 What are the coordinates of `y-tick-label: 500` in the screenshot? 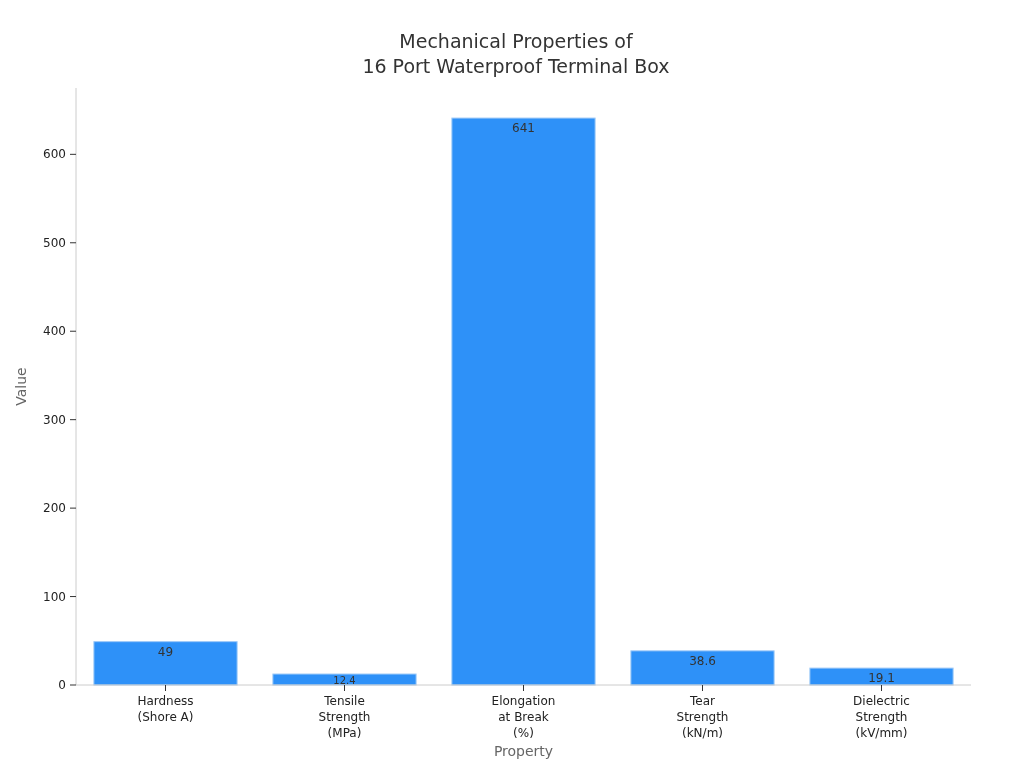 It's located at (54, 242).